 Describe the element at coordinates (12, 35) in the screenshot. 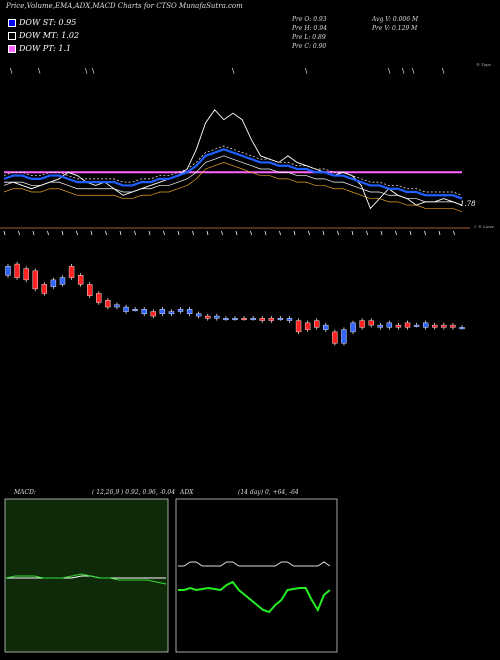

I see `legend-swatch-black` at that location.